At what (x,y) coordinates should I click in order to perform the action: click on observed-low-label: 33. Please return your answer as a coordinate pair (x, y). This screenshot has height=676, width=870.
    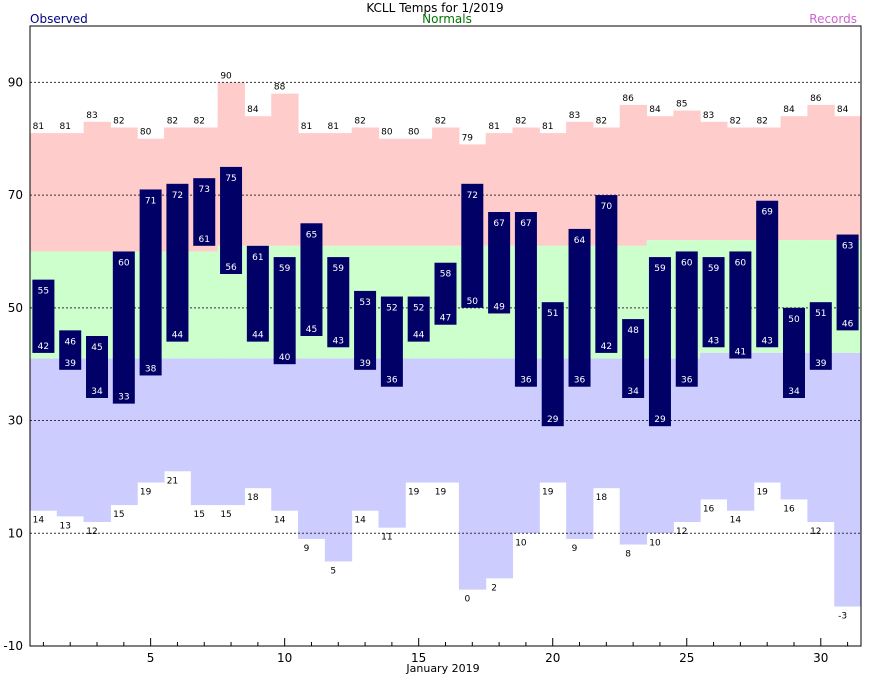
    Looking at the image, I should click on (123, 398).